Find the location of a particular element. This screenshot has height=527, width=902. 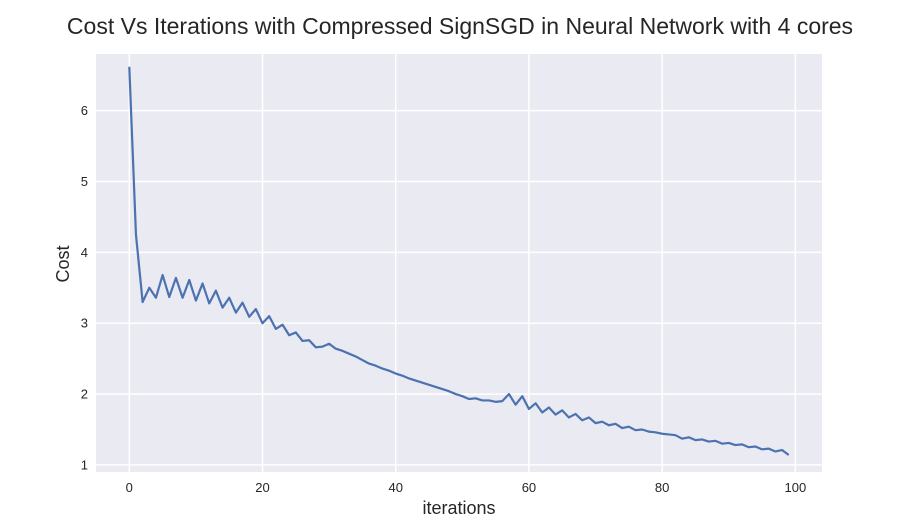

y-tick-label: 6 is located at coordinates (84, 110).